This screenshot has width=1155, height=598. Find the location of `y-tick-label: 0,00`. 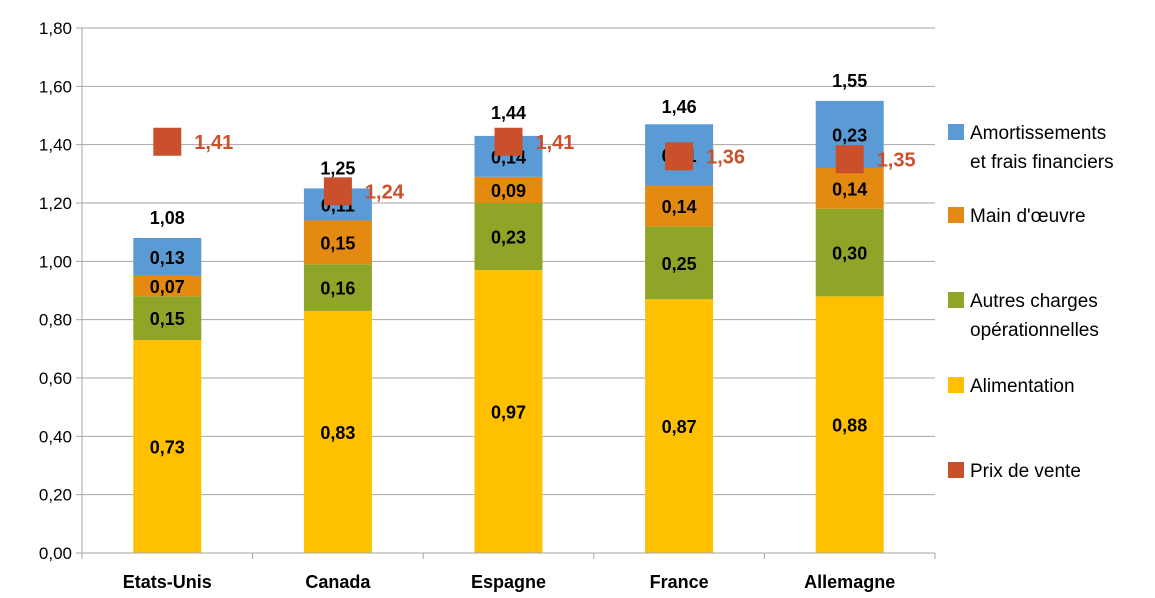

y-tick-label: 0,00 is located at coordinates (55, 553).